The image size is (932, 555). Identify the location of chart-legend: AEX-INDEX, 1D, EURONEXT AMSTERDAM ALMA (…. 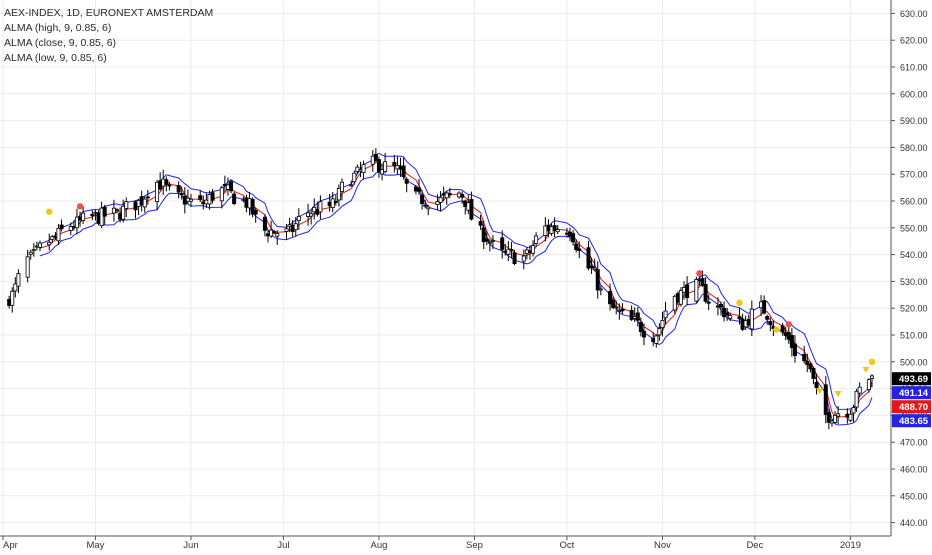
(108, 36).